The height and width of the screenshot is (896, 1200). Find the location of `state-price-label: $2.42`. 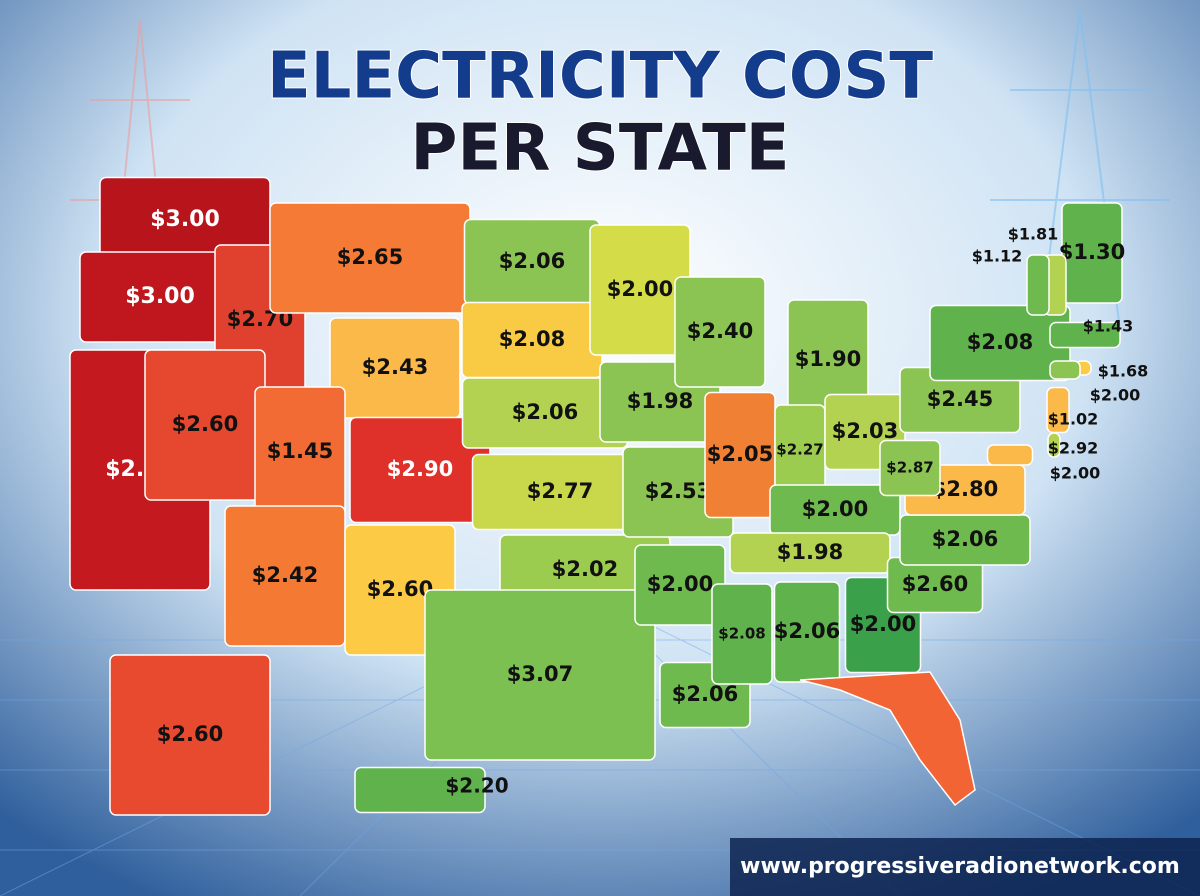

state-price-label: $2.42 is located at coordinates (285, 575).